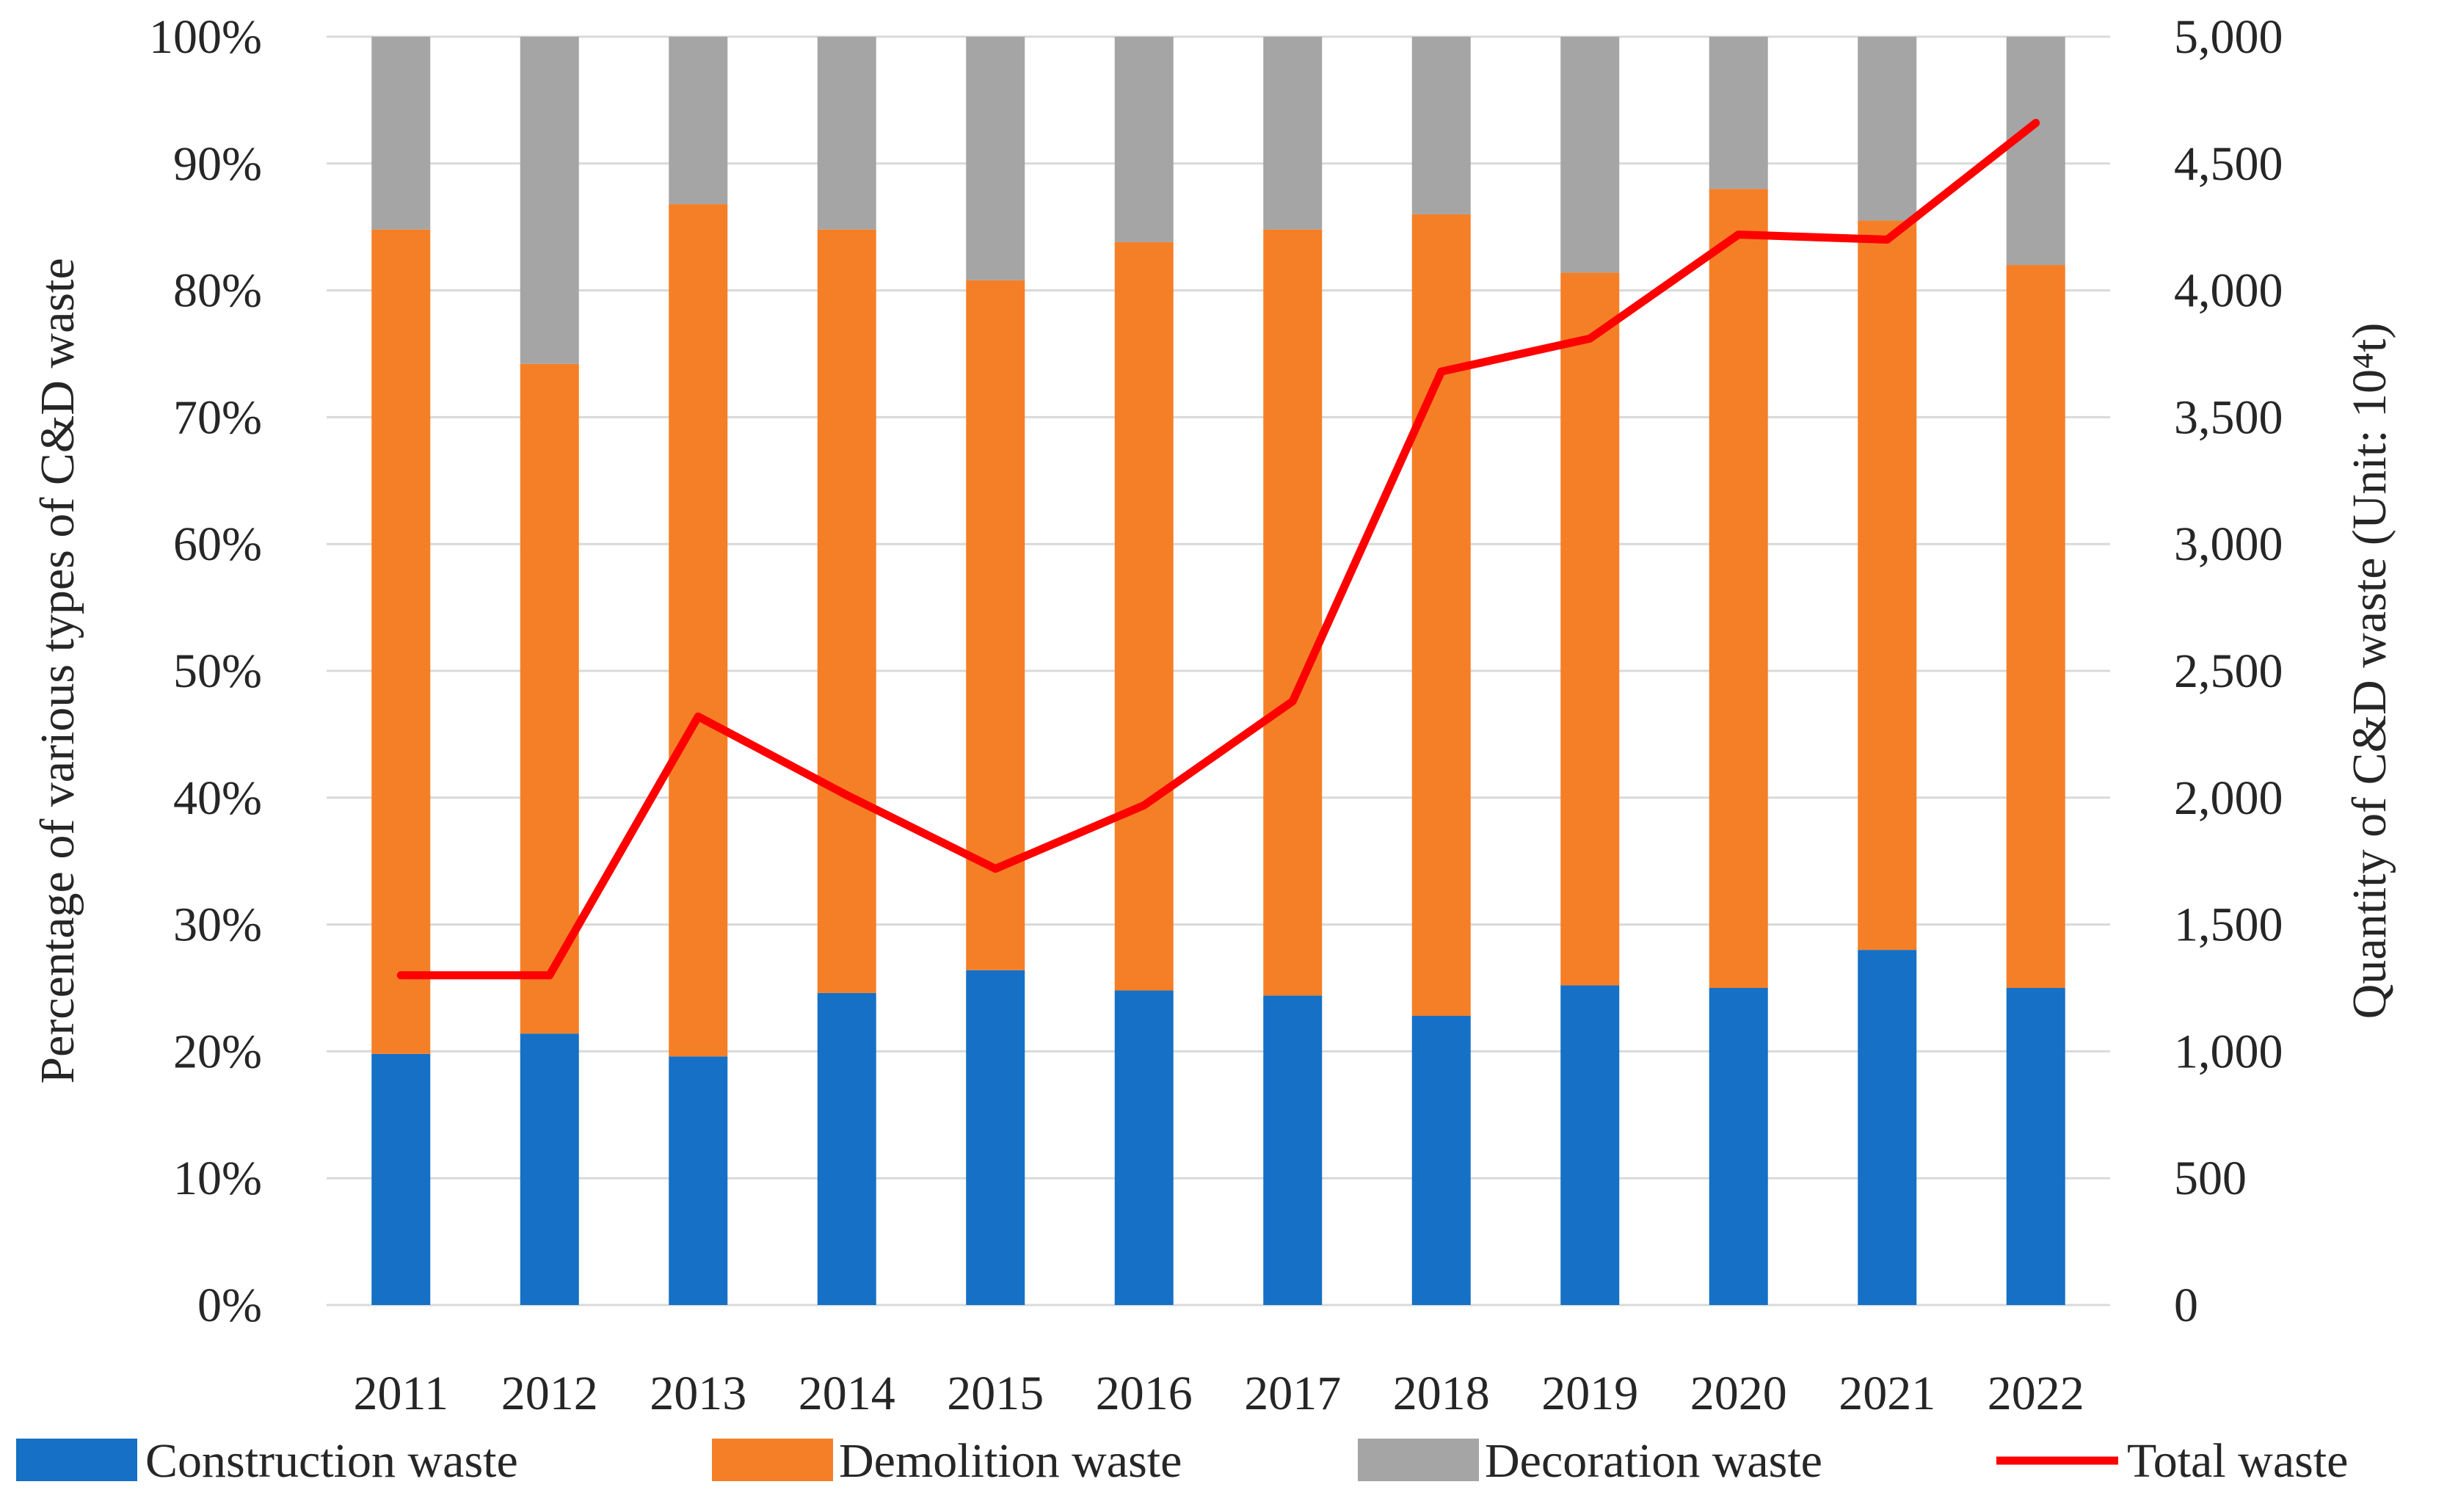 This screenshot has width=2447, height=1512. Describe the element at coordinates (1738, 1146) in the screenshot. I see `bar-construction-waste-2020` at that location.